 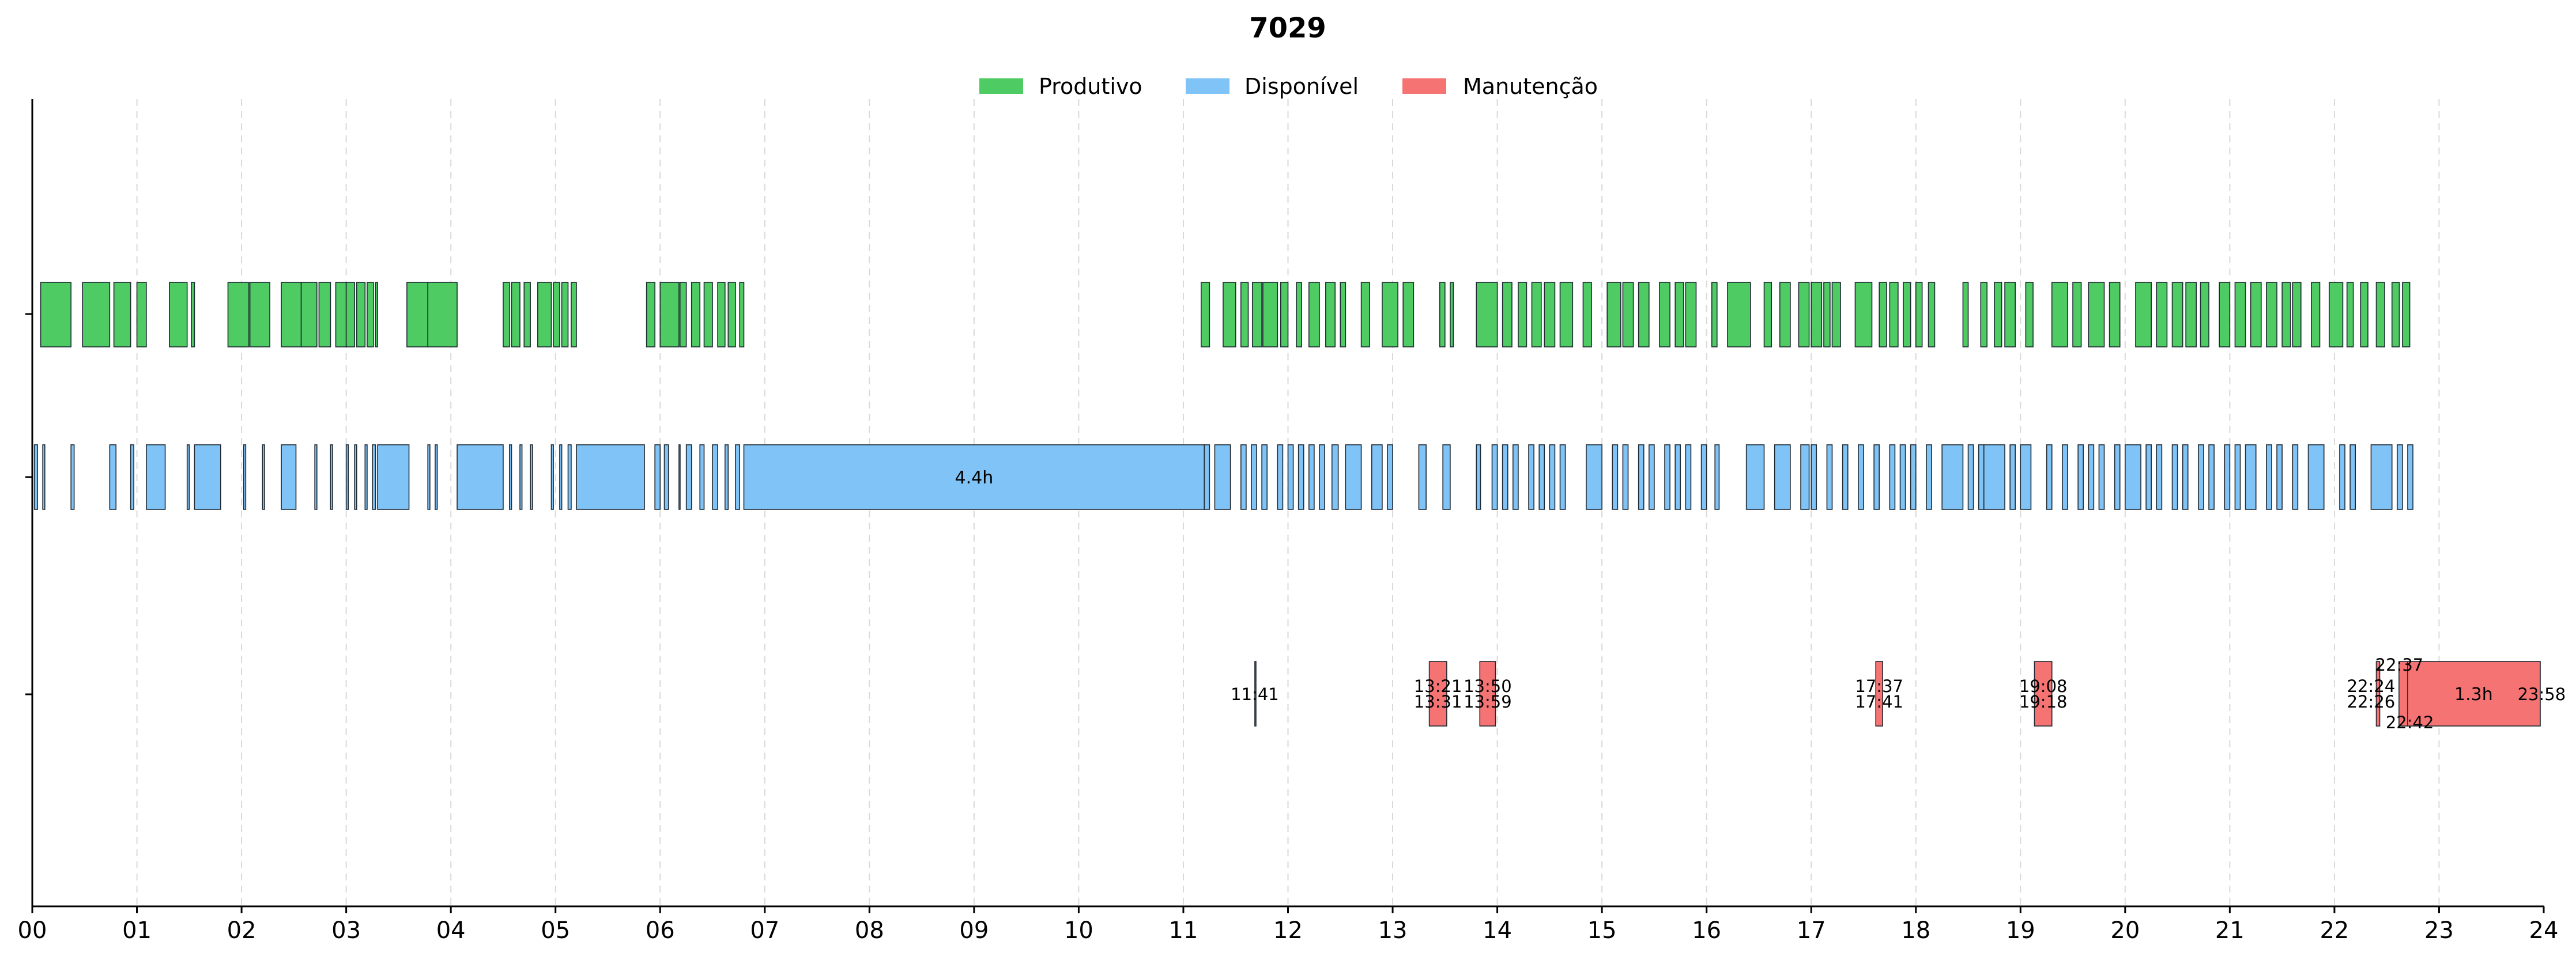 I want to click on time-label: 17:41, so click(x=1879, y=702).